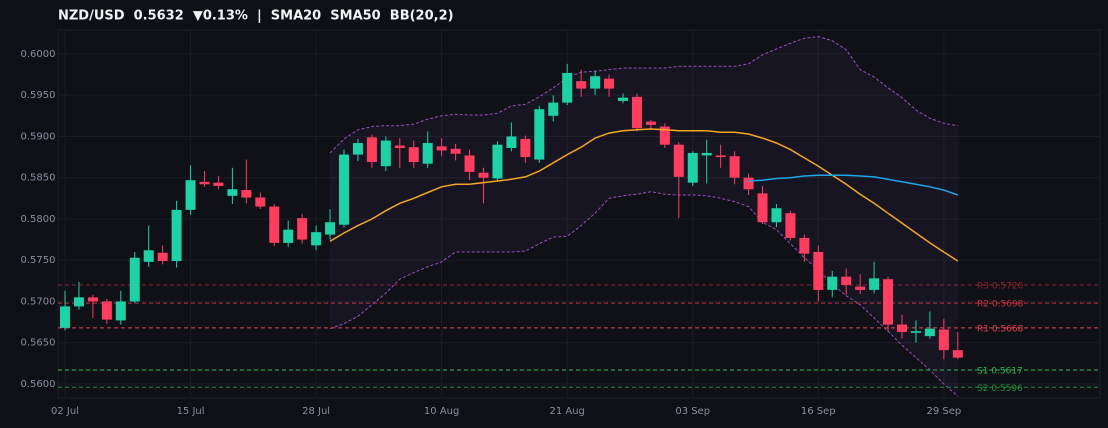 This screenshot has height=428, width=1108. Describe the element at coordinates (1000, 329) in the screenshot. I see `level-label: R1 0.5668` at that location.